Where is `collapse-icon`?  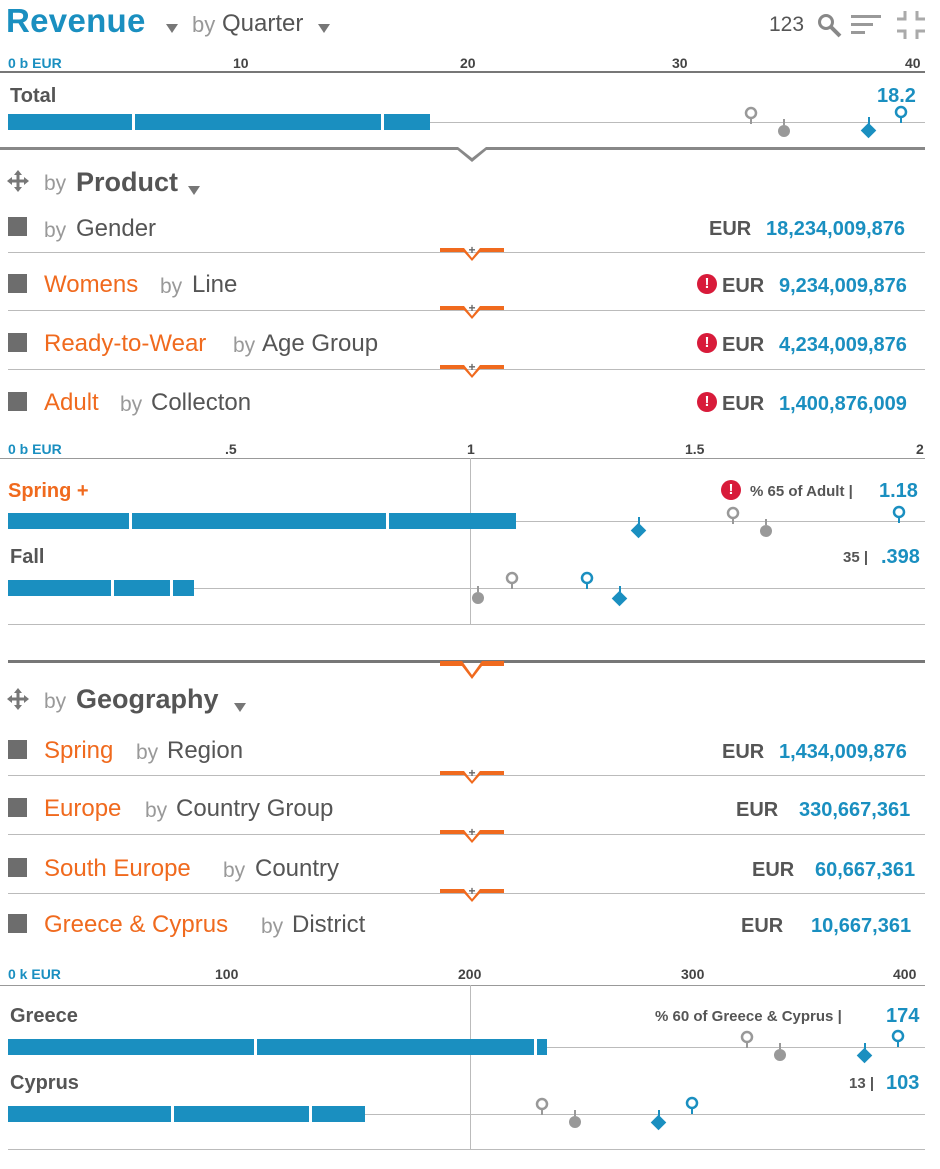
collapse-icon is located at coordinates (911, 25).